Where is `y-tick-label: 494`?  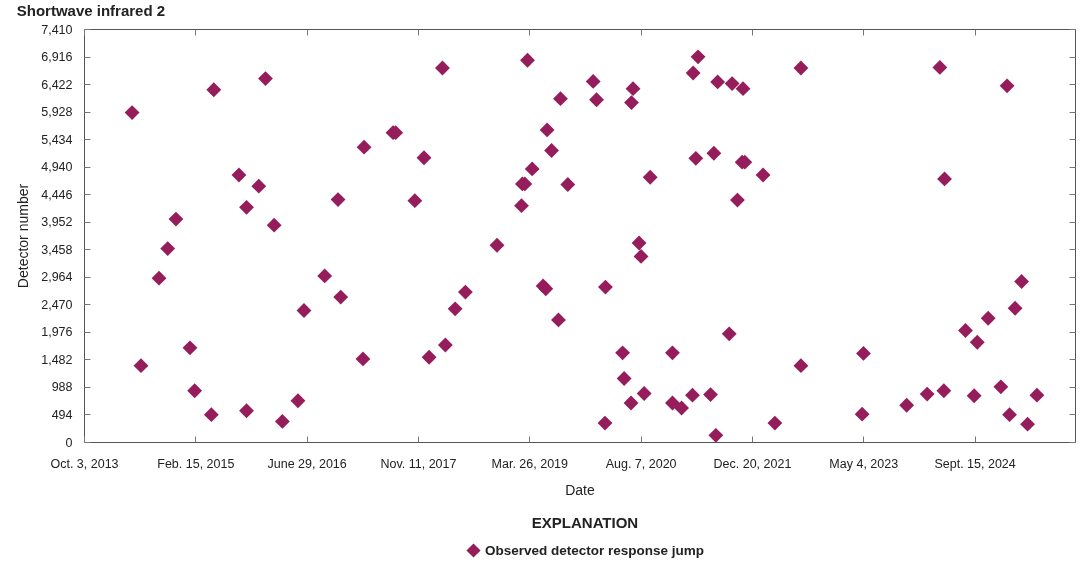
y-tick-label: 494 is located at coordinates (62, 414).